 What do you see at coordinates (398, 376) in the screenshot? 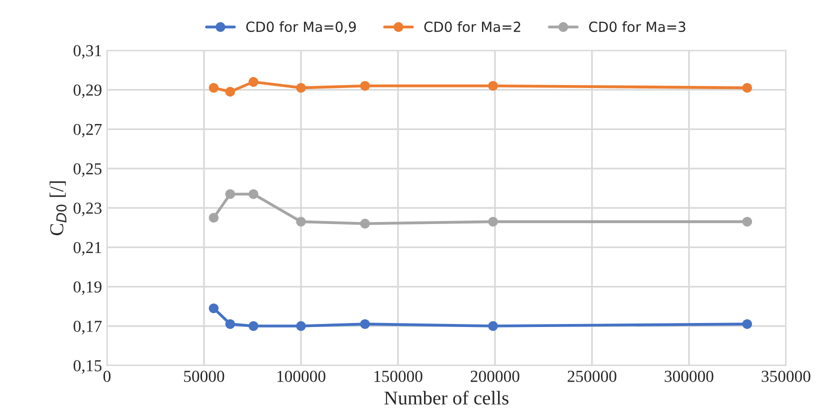
I see `x-tick-label: 150000` at bounding box center [398, 376].